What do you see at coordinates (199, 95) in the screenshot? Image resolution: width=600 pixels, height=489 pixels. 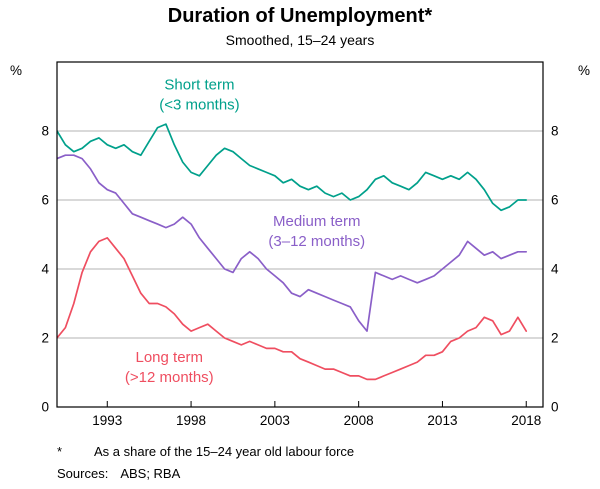 I see `series-label-short-term: Short term (<3 months)` at bounding box center [199, 95].